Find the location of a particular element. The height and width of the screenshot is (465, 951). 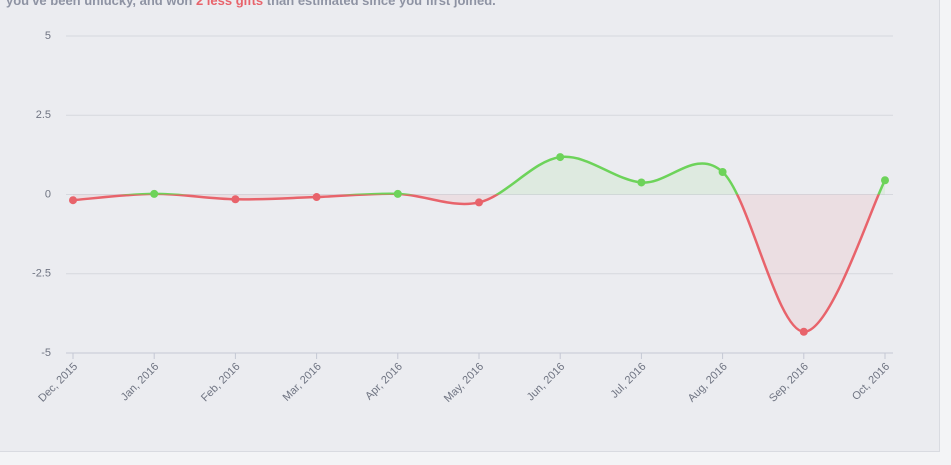

positive-line is located at coordinates (503, 175).